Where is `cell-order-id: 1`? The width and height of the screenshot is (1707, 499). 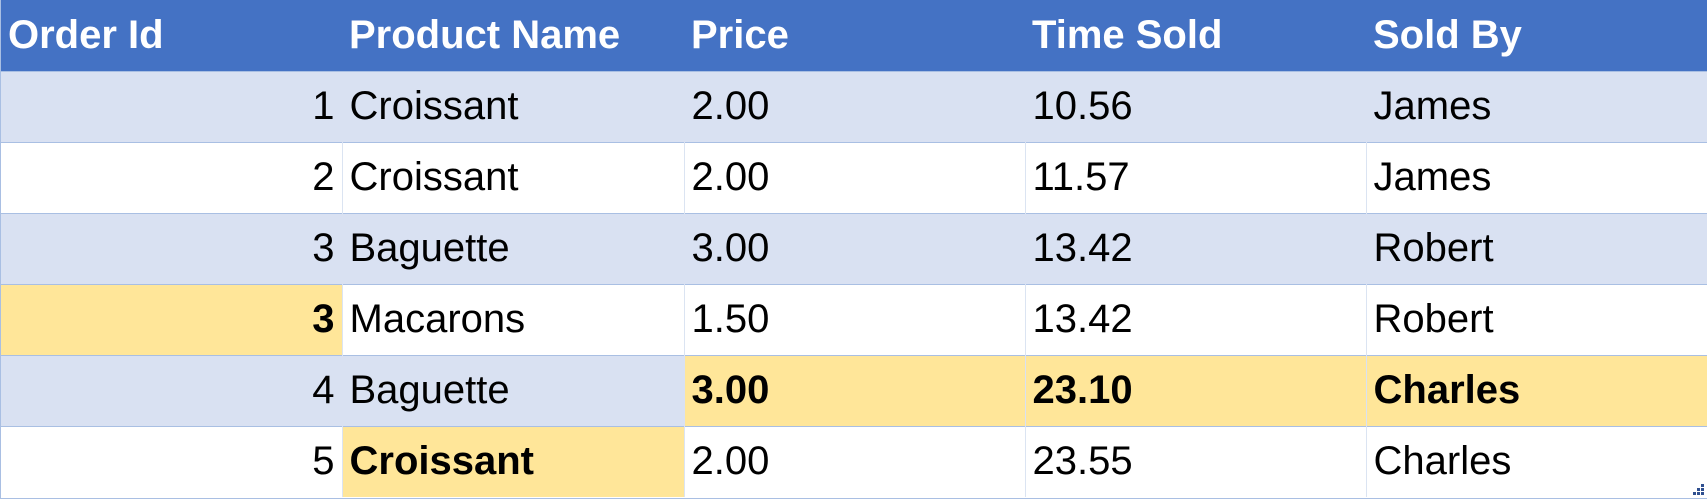 cell-order-id: 1 is located at coordinates (171, 106).